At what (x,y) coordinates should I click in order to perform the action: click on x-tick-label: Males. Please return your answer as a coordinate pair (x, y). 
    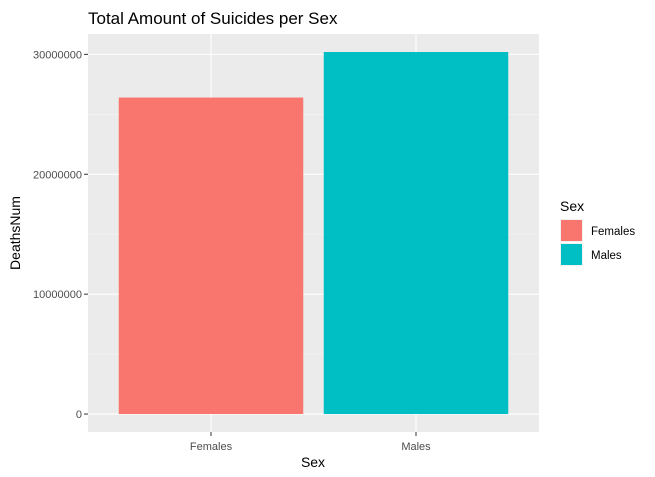
    Looking at the image, I should click on (416, 447).